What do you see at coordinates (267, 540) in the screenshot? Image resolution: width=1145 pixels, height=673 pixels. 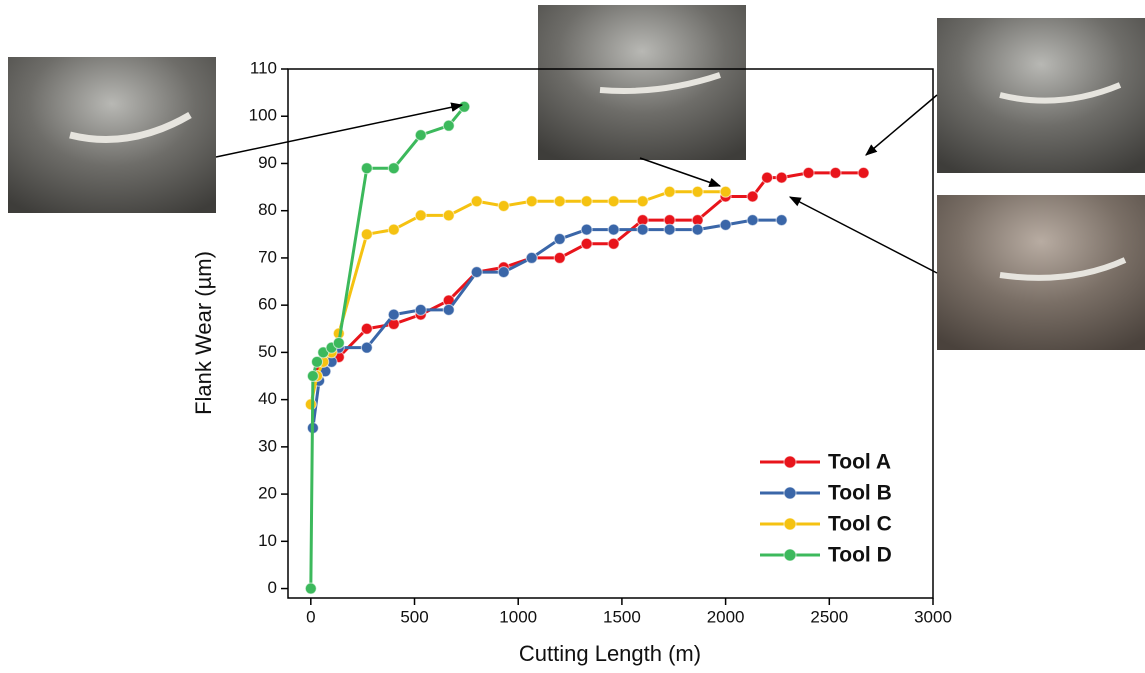 I see `y-tick-label: 10` at bounding box center [267, 540].